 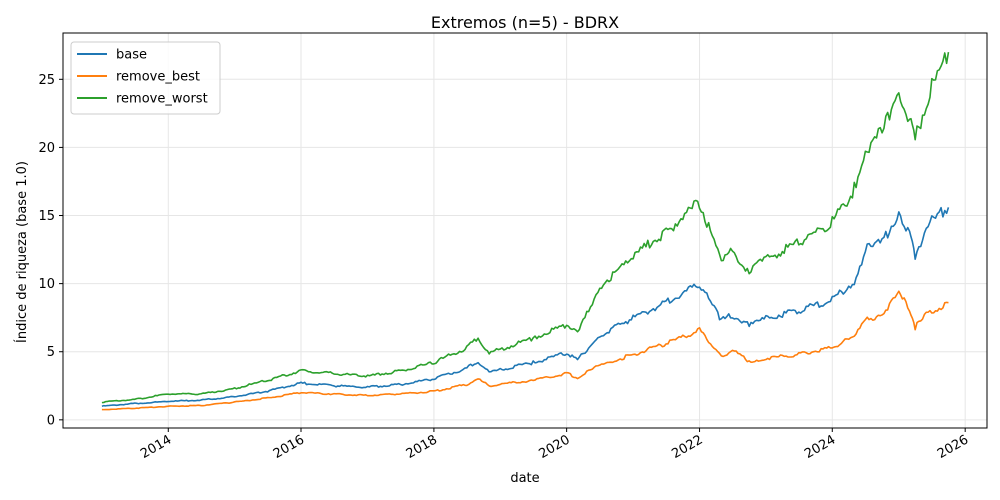 What do you see at coordinates (51, 352) in the screenshot?
I see `y-tick-label: 5` at bounding box center [51, 352].